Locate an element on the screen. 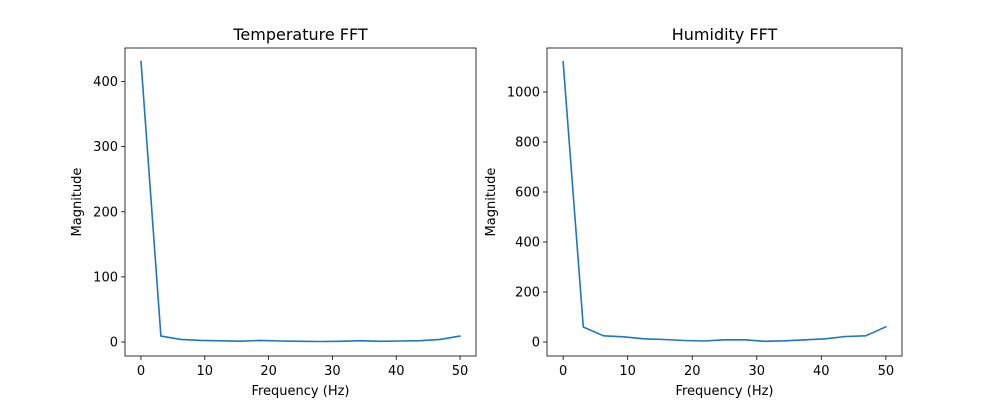  y-tick-label: 600 is located at coordinates (527, 193).